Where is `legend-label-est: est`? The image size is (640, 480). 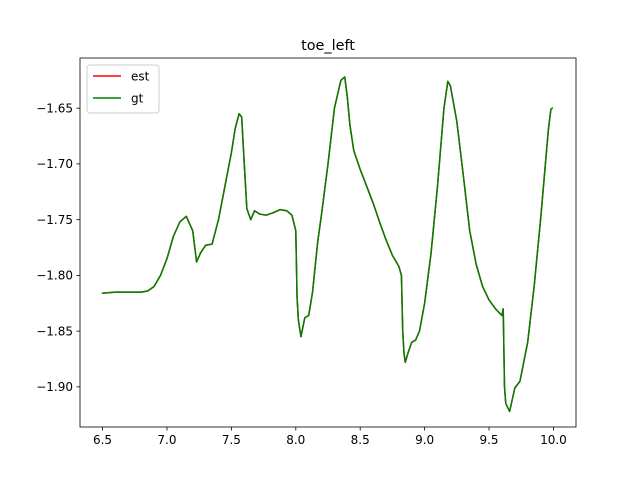
legend-label-est: est is located at coordinates (140, 76).